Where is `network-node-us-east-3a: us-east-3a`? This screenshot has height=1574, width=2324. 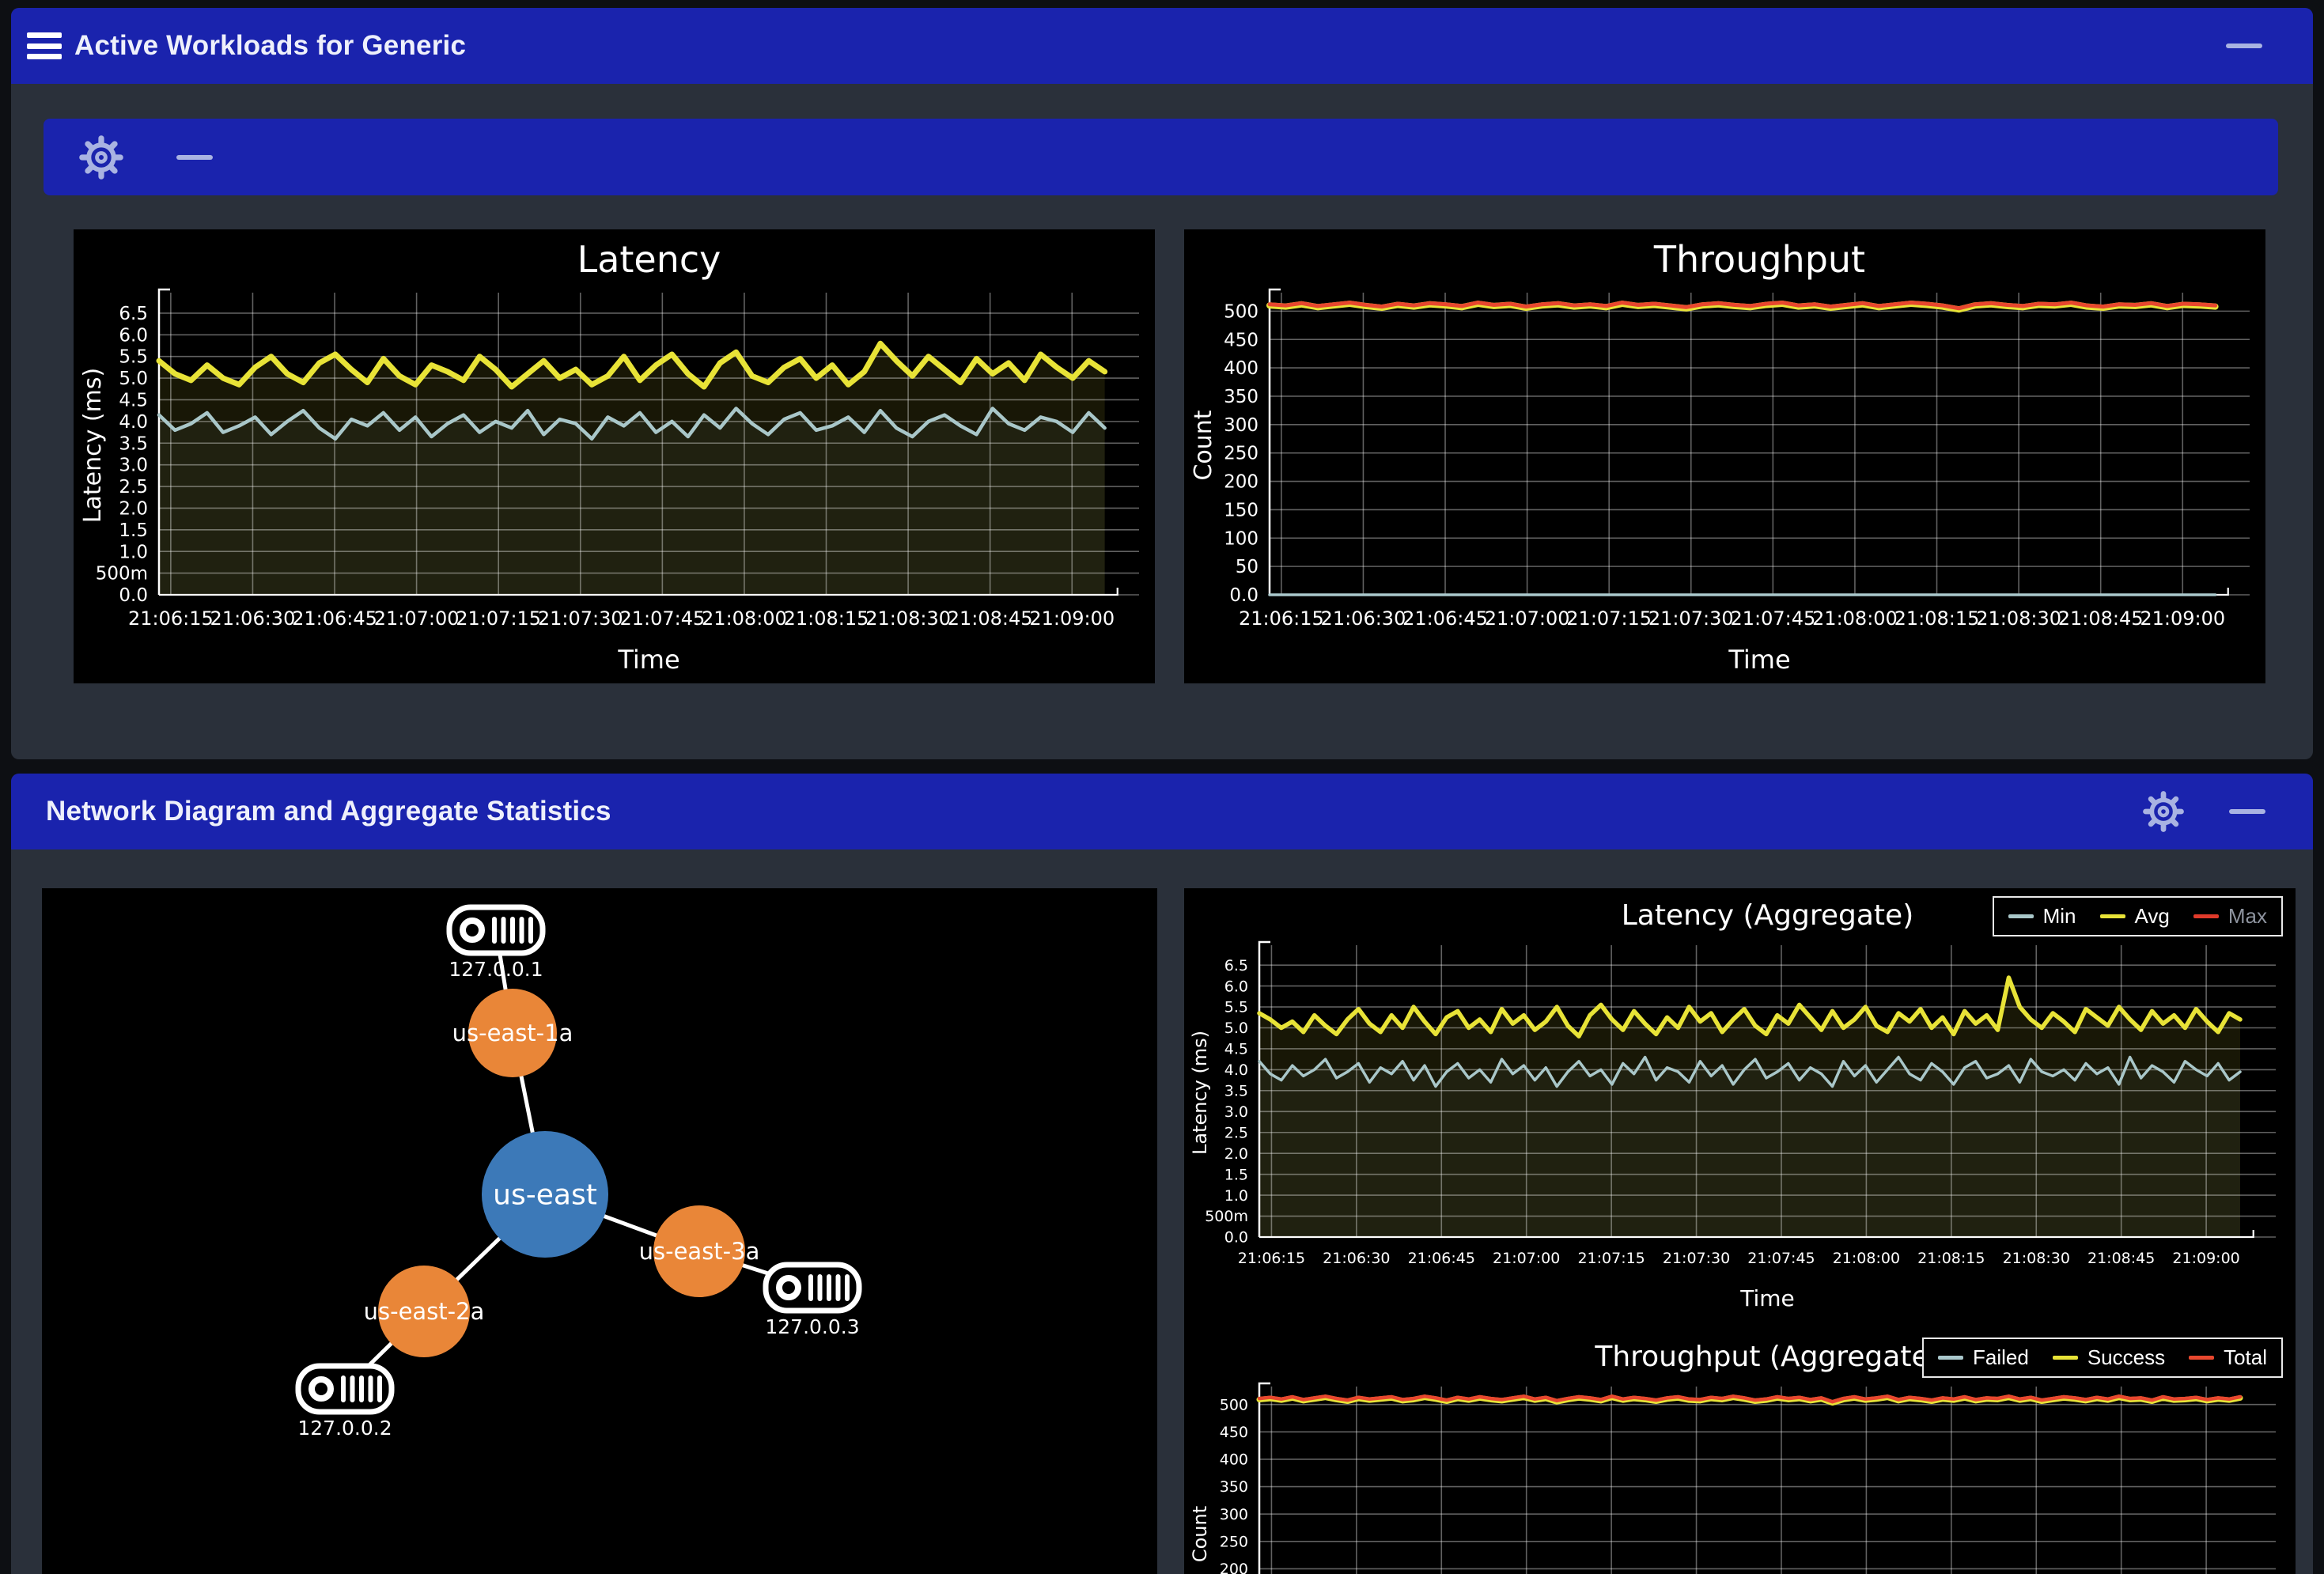
network-node-us-east-3a: us-east-3a is located at coordinates (699, 1251).